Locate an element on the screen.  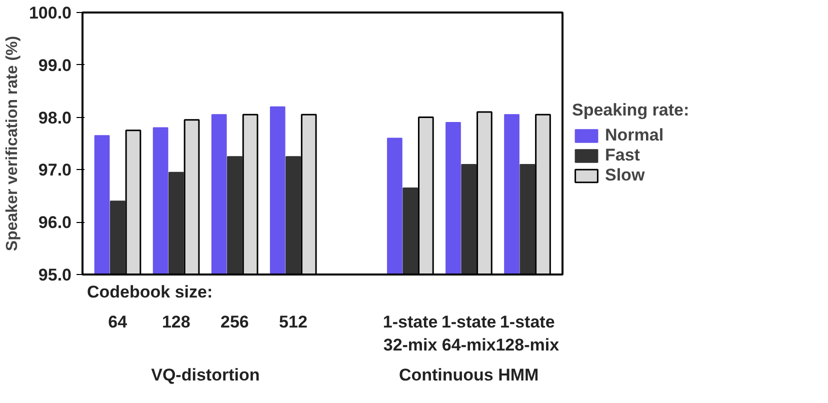
x-tick-label: 64 is located at coordinates (118, 322).